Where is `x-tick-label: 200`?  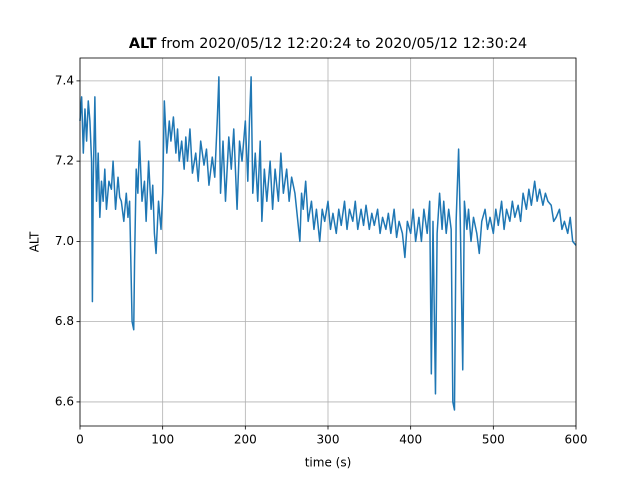 x-tick-label: 200 is located at coordinates (245, 440).